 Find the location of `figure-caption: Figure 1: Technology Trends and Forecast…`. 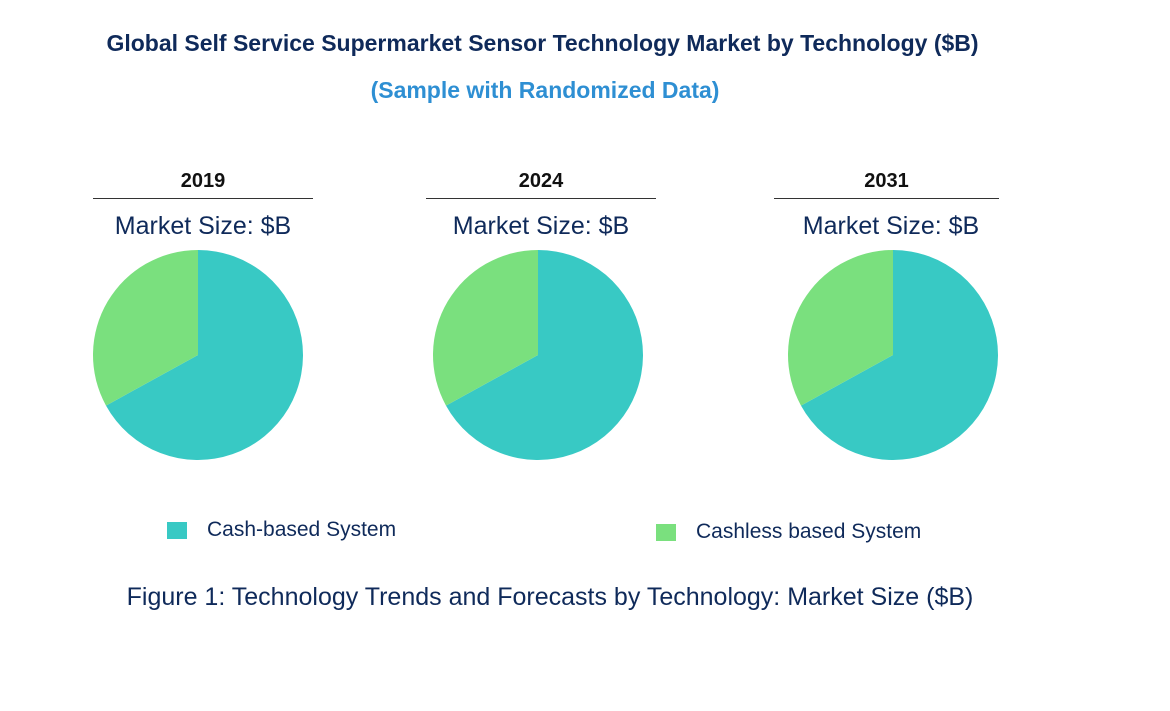

figure-caption: Figure 1: Technology Trends and Forecast… is located at coordinates (550, 597).